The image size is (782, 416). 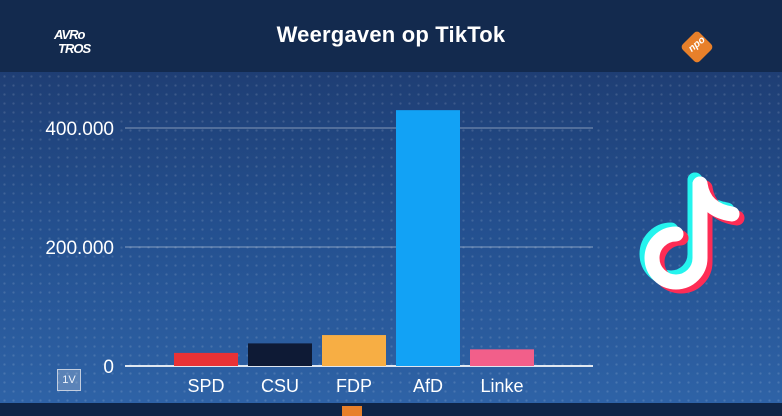 I want to click on bottom-orange-mark, so click(x=352, y=411).